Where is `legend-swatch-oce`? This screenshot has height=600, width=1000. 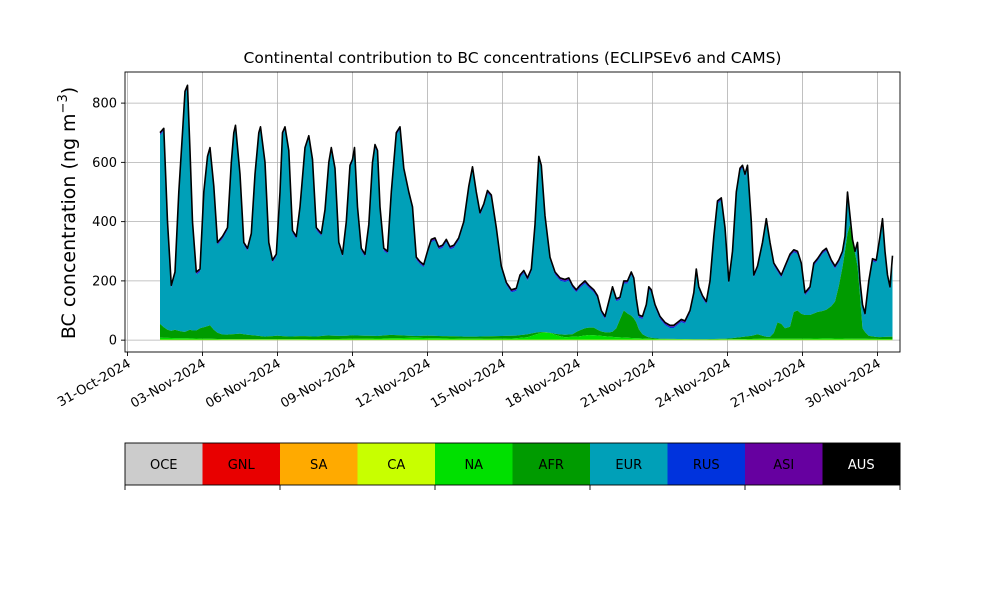
legend-swatch-oce is located at coordinates (164, 464).